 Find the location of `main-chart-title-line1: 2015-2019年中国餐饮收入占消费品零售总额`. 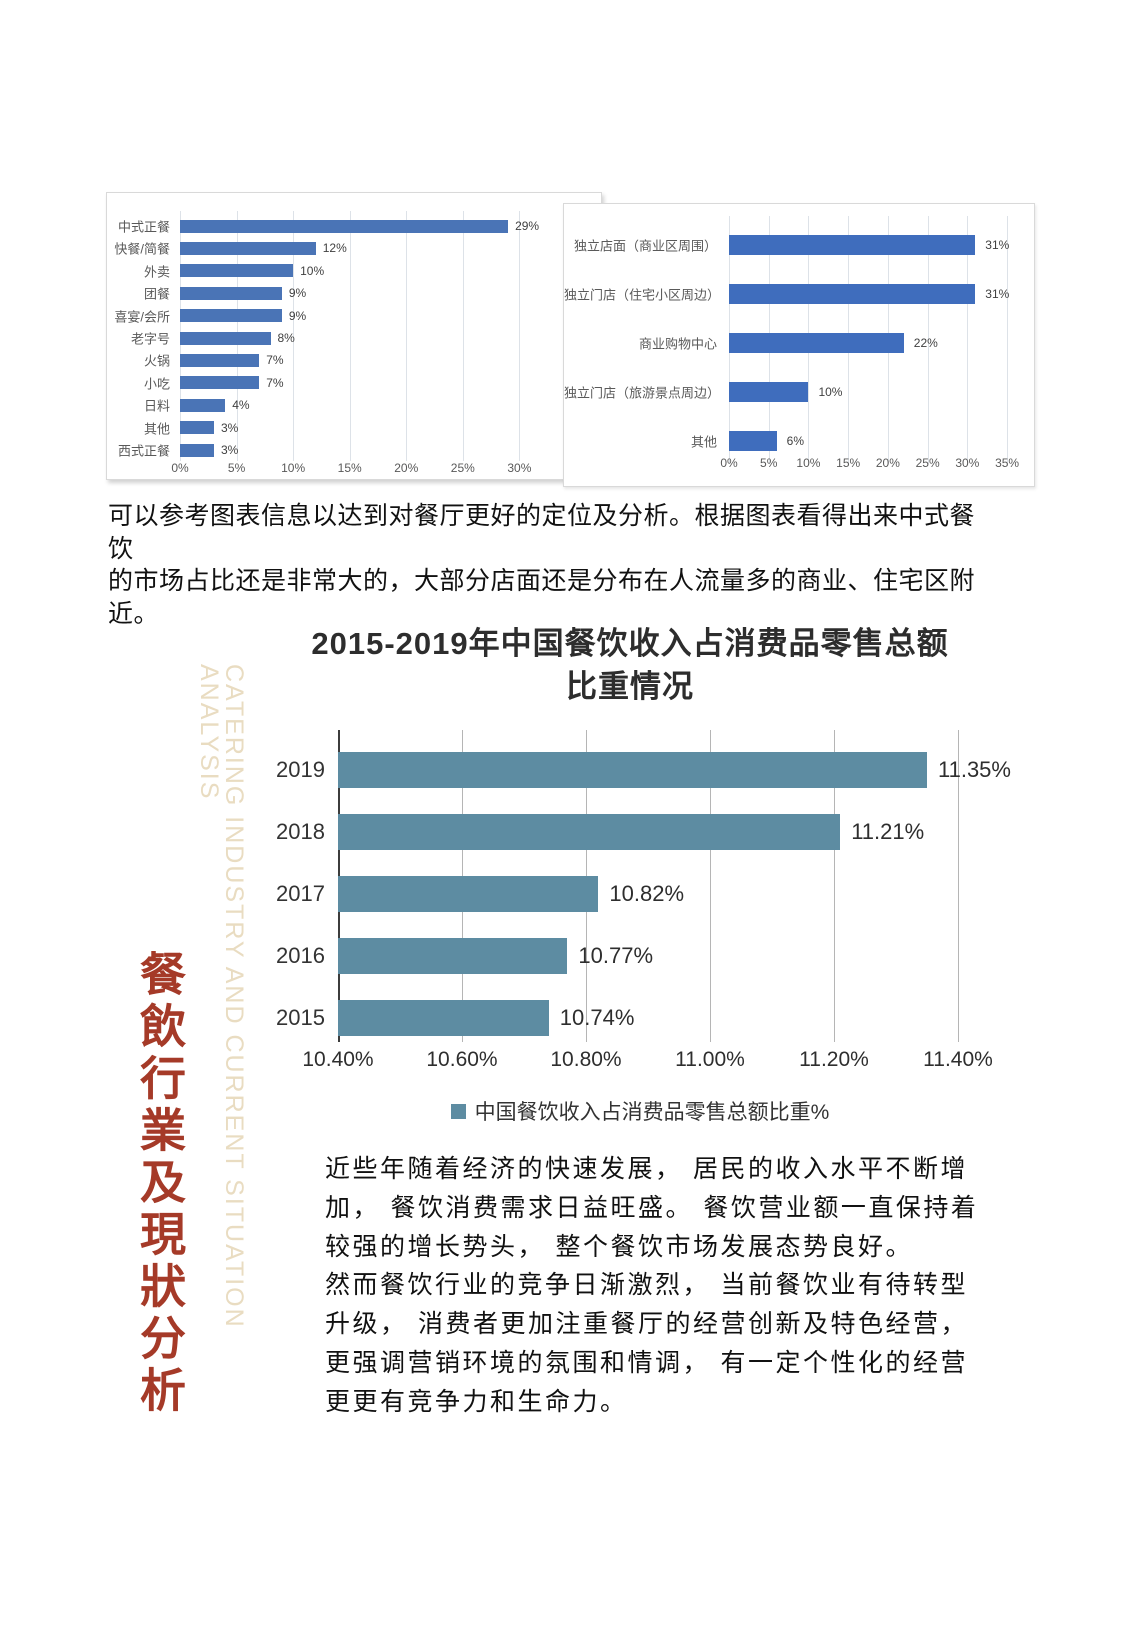

main-chart-title-line1: 2015-2019年中国餐饮收入占消费品零售总额 is located at coordinates (630, 643).